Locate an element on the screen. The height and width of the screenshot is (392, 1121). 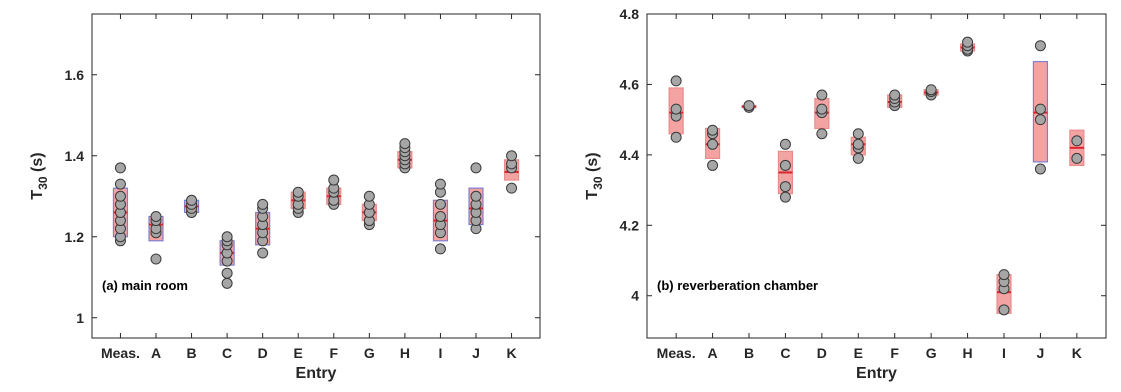
panel-label: (a) main room is located at coordinates (145, 285).